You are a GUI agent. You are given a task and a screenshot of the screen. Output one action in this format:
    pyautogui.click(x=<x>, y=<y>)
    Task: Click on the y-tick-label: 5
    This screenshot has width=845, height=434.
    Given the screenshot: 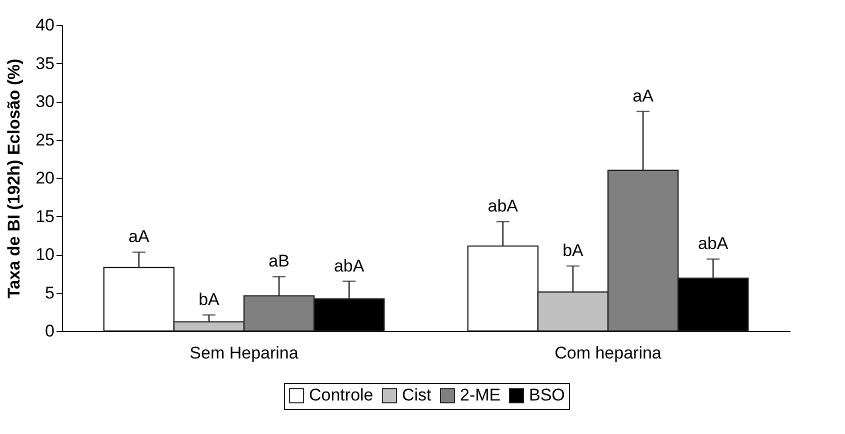 What is the action you would take?
    pyautogui.click(x=49, y=292)
    